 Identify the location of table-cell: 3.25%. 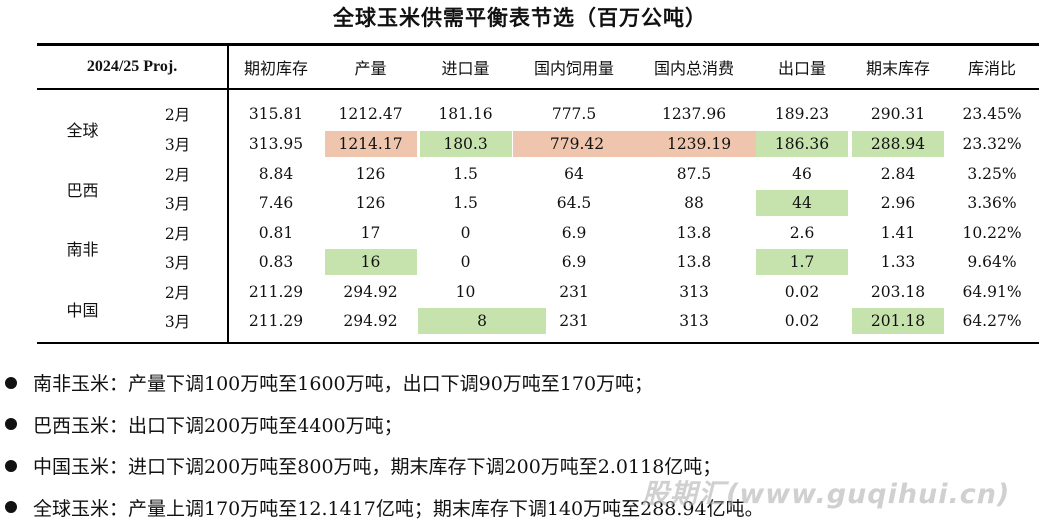
(992, 173).